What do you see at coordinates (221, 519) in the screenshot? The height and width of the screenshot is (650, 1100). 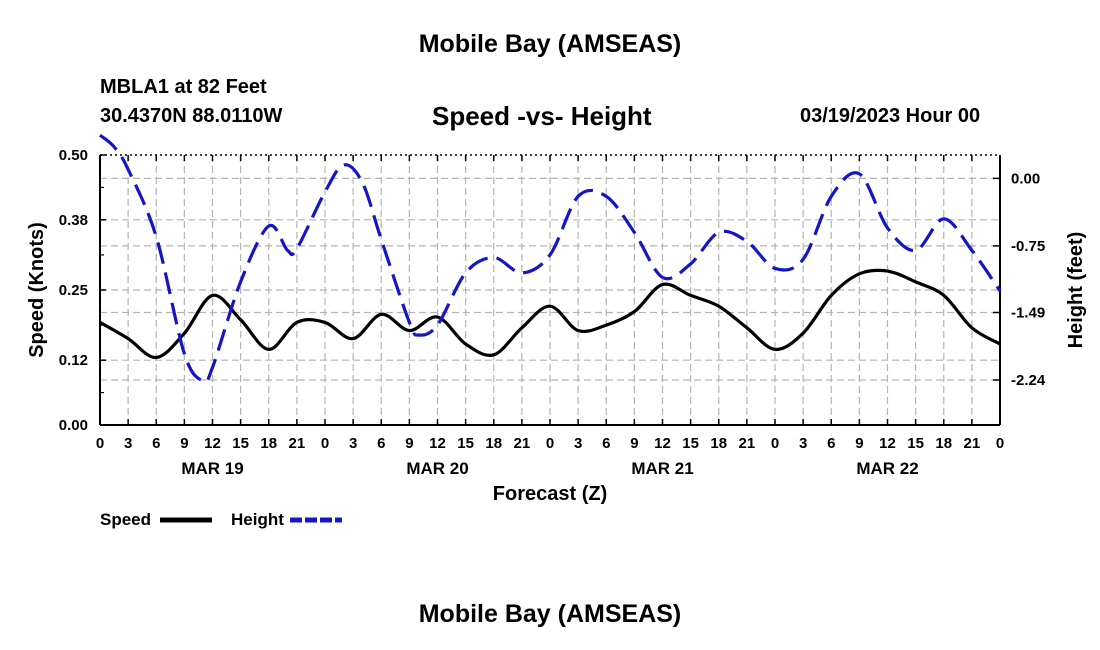 I see `legend: Speed Height` at bounding box center [221, 519].